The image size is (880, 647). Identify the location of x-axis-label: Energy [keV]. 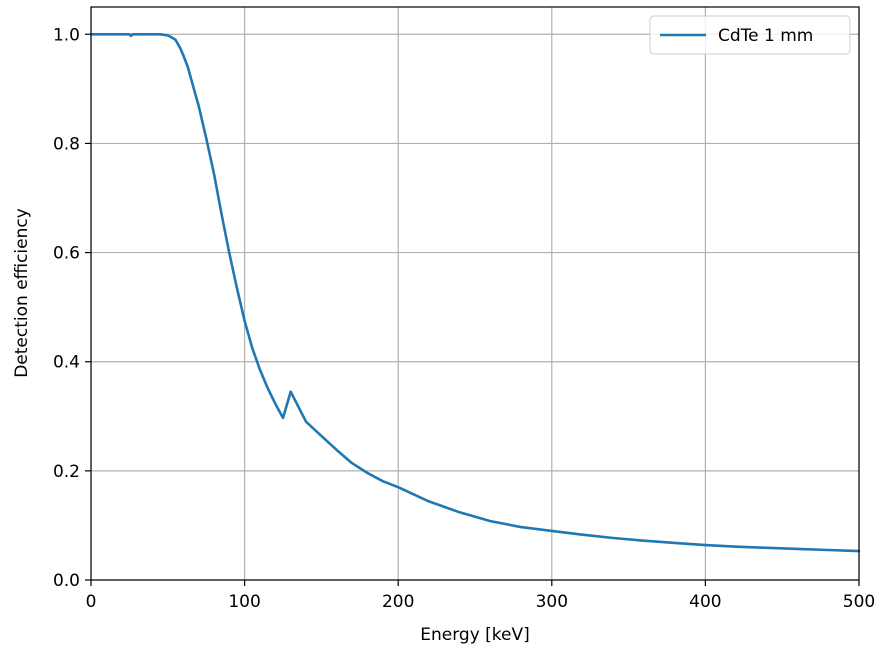
(475, 635).